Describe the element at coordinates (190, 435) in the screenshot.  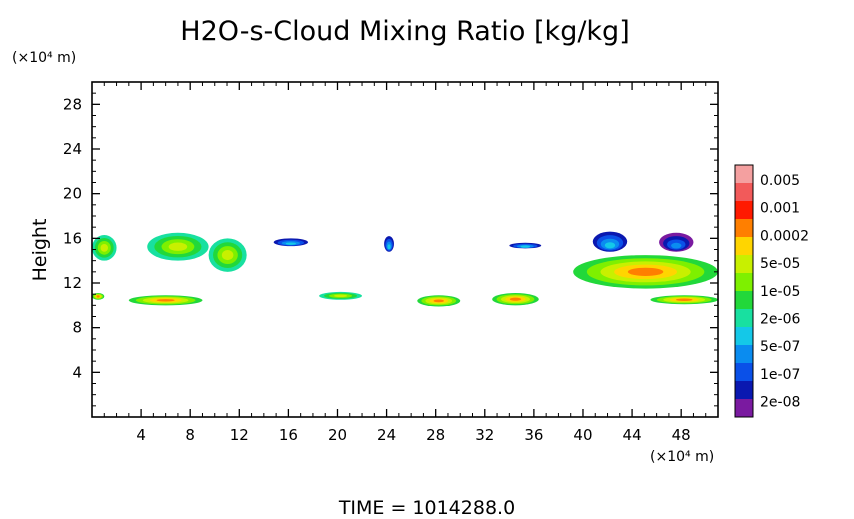
I see `x-tick-label: 8` at that location.